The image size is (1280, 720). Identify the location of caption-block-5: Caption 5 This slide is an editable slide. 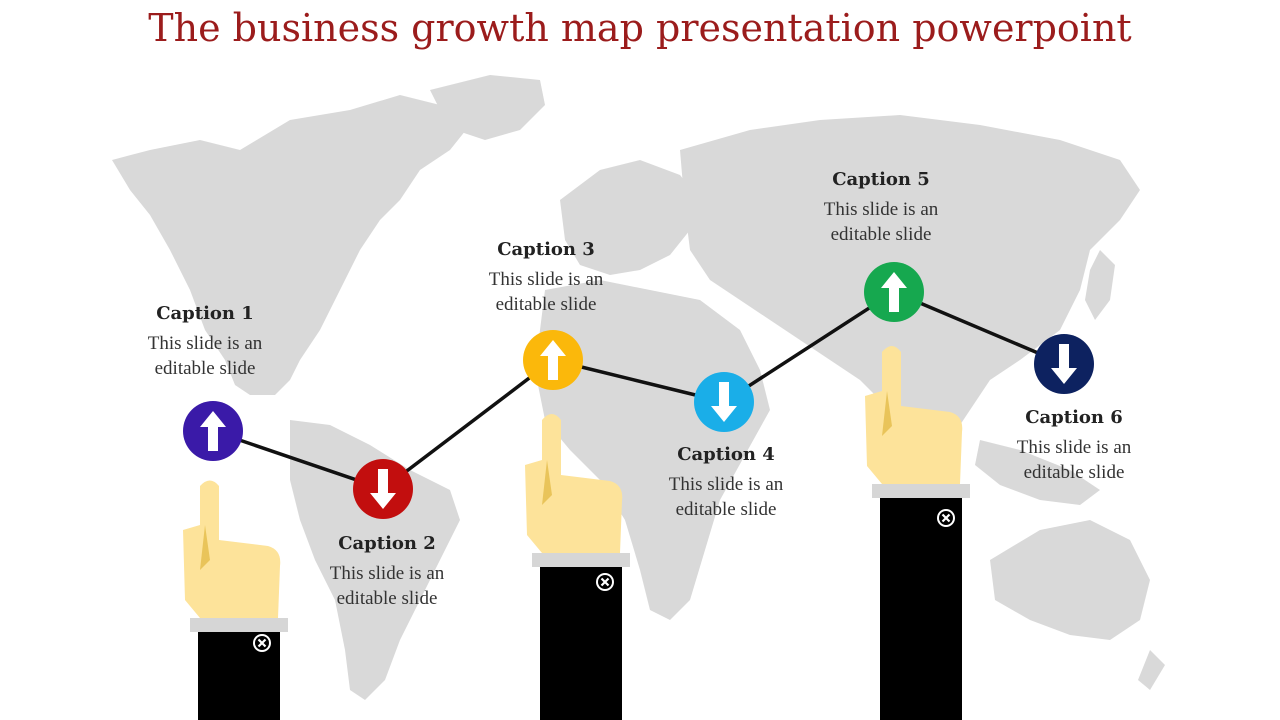
(881, 208).